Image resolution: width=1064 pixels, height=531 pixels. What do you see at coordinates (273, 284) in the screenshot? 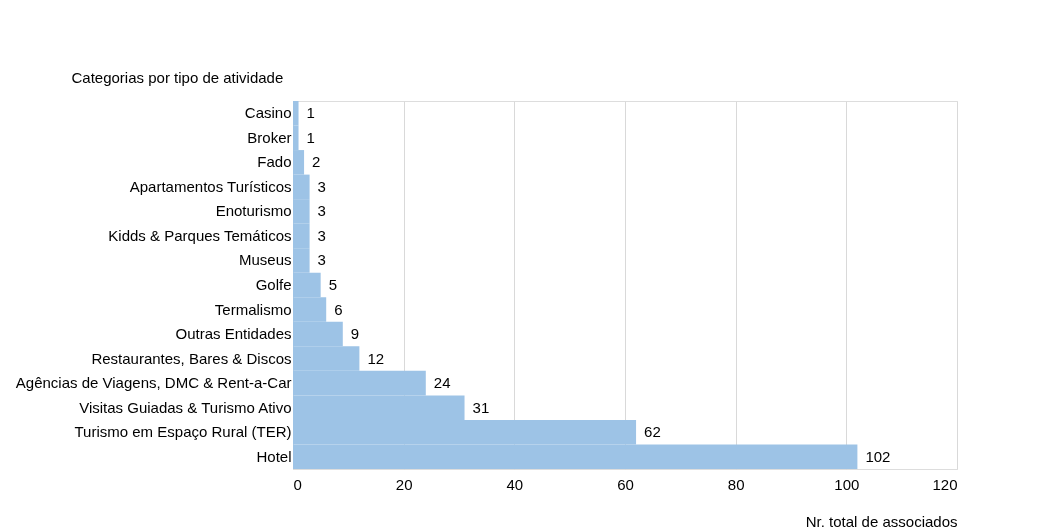
I see `y-tick-label: Golfe` at bounding box center [273, 284].